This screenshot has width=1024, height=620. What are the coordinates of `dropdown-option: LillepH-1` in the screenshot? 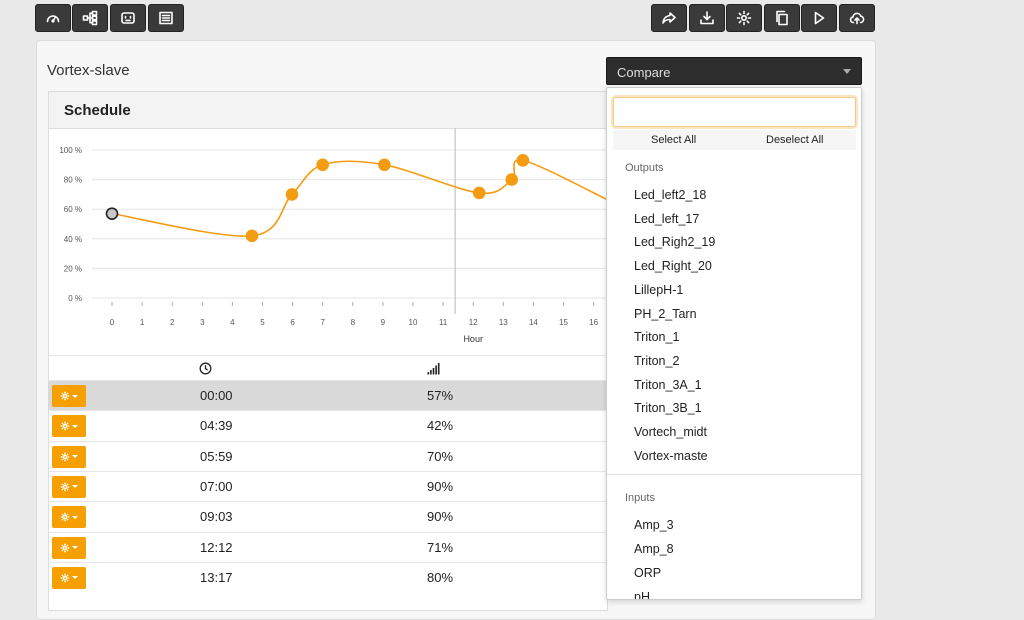 It's located at (659, 289).